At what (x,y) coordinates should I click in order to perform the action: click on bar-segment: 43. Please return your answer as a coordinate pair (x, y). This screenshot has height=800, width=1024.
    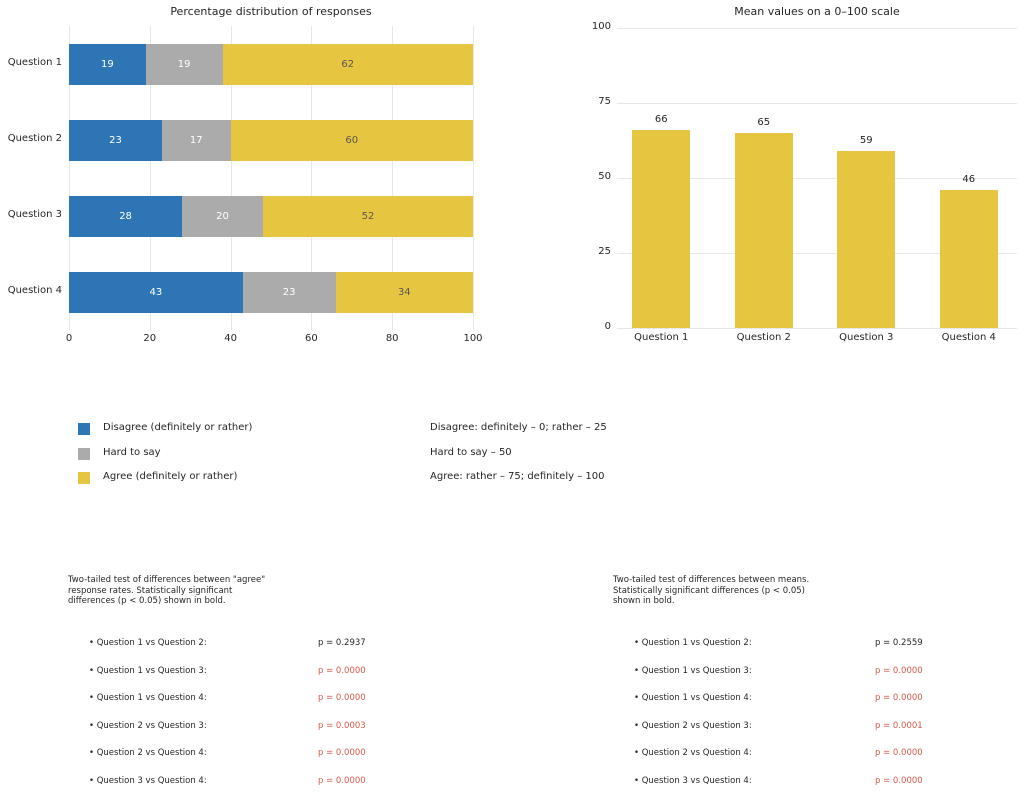
    Looking at the image, I should click on (156, 292).